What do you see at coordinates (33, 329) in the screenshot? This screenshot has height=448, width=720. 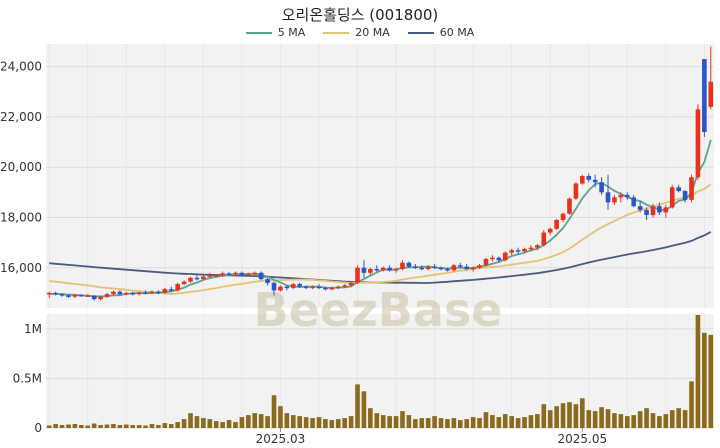 I see `volume-tick-label: 1M` at bounding box center [33, 329].